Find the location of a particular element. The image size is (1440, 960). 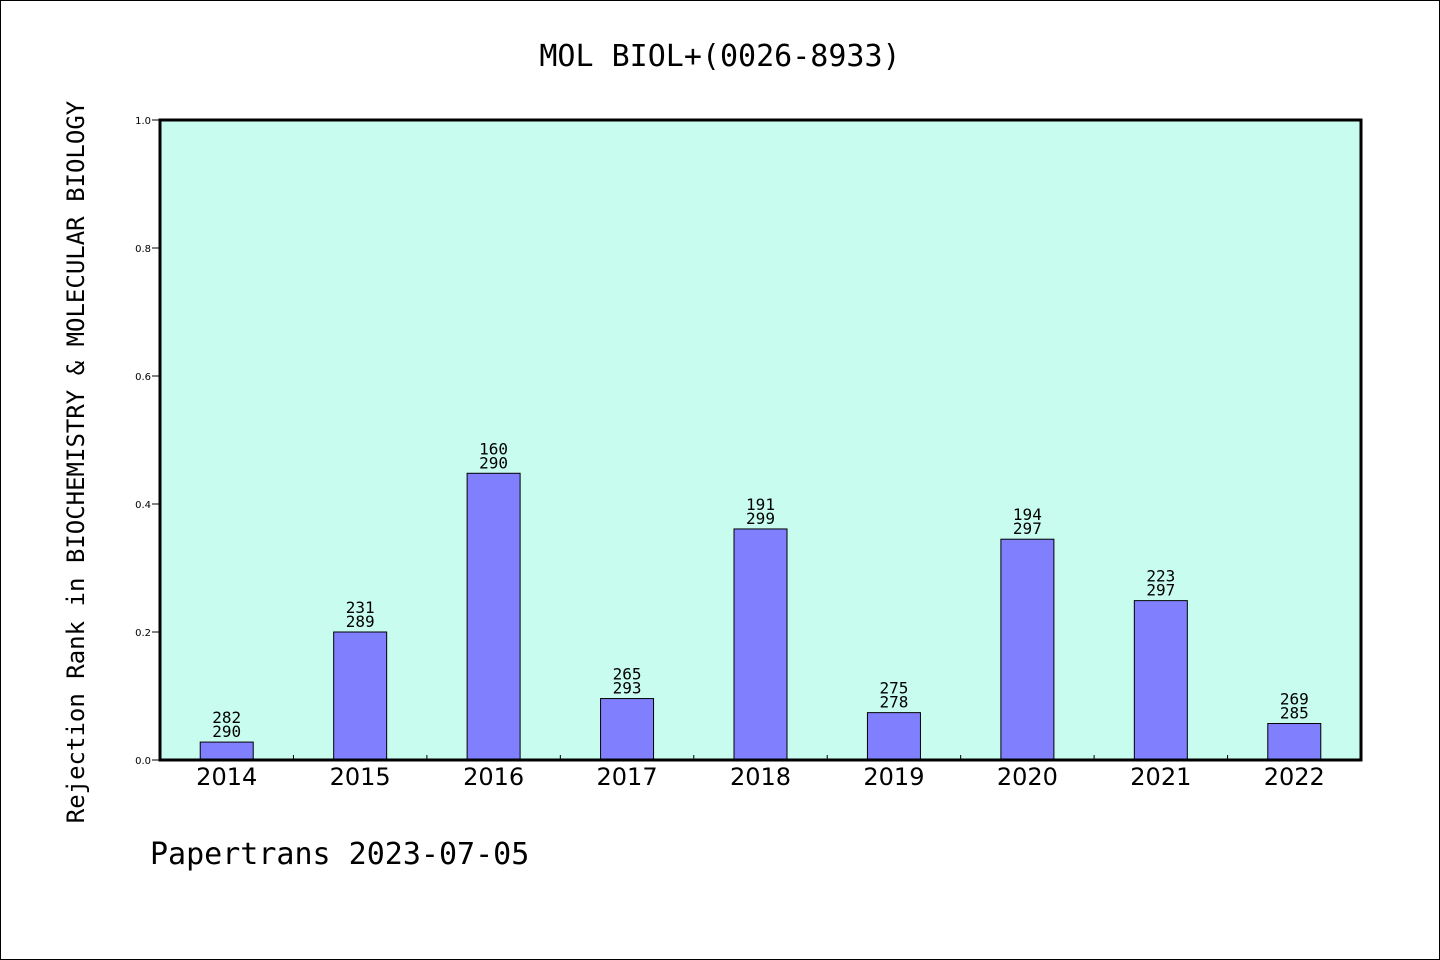

y-axis-ticks: 0.0 0.2 0.4 0.6 0.8 1.0 is located at coordinates (147, 441).